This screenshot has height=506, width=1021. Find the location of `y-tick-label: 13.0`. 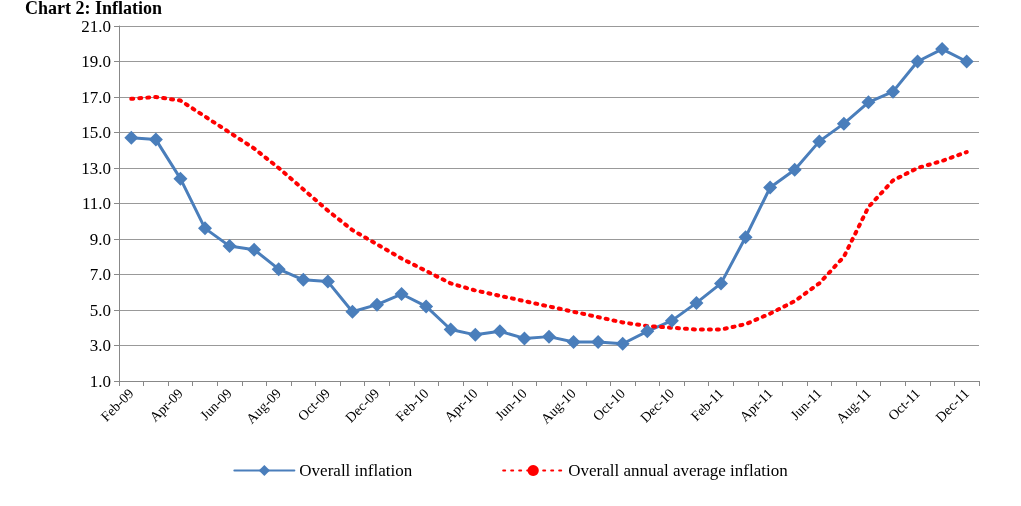

y-tick-label: 13.0 is located at coordinates (96, 168).